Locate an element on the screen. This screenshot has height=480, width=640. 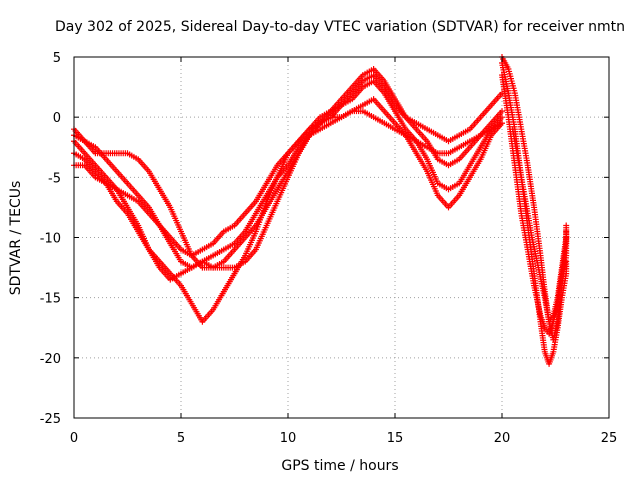
y-tick-label: -15 is located at coordinates (50, 299).